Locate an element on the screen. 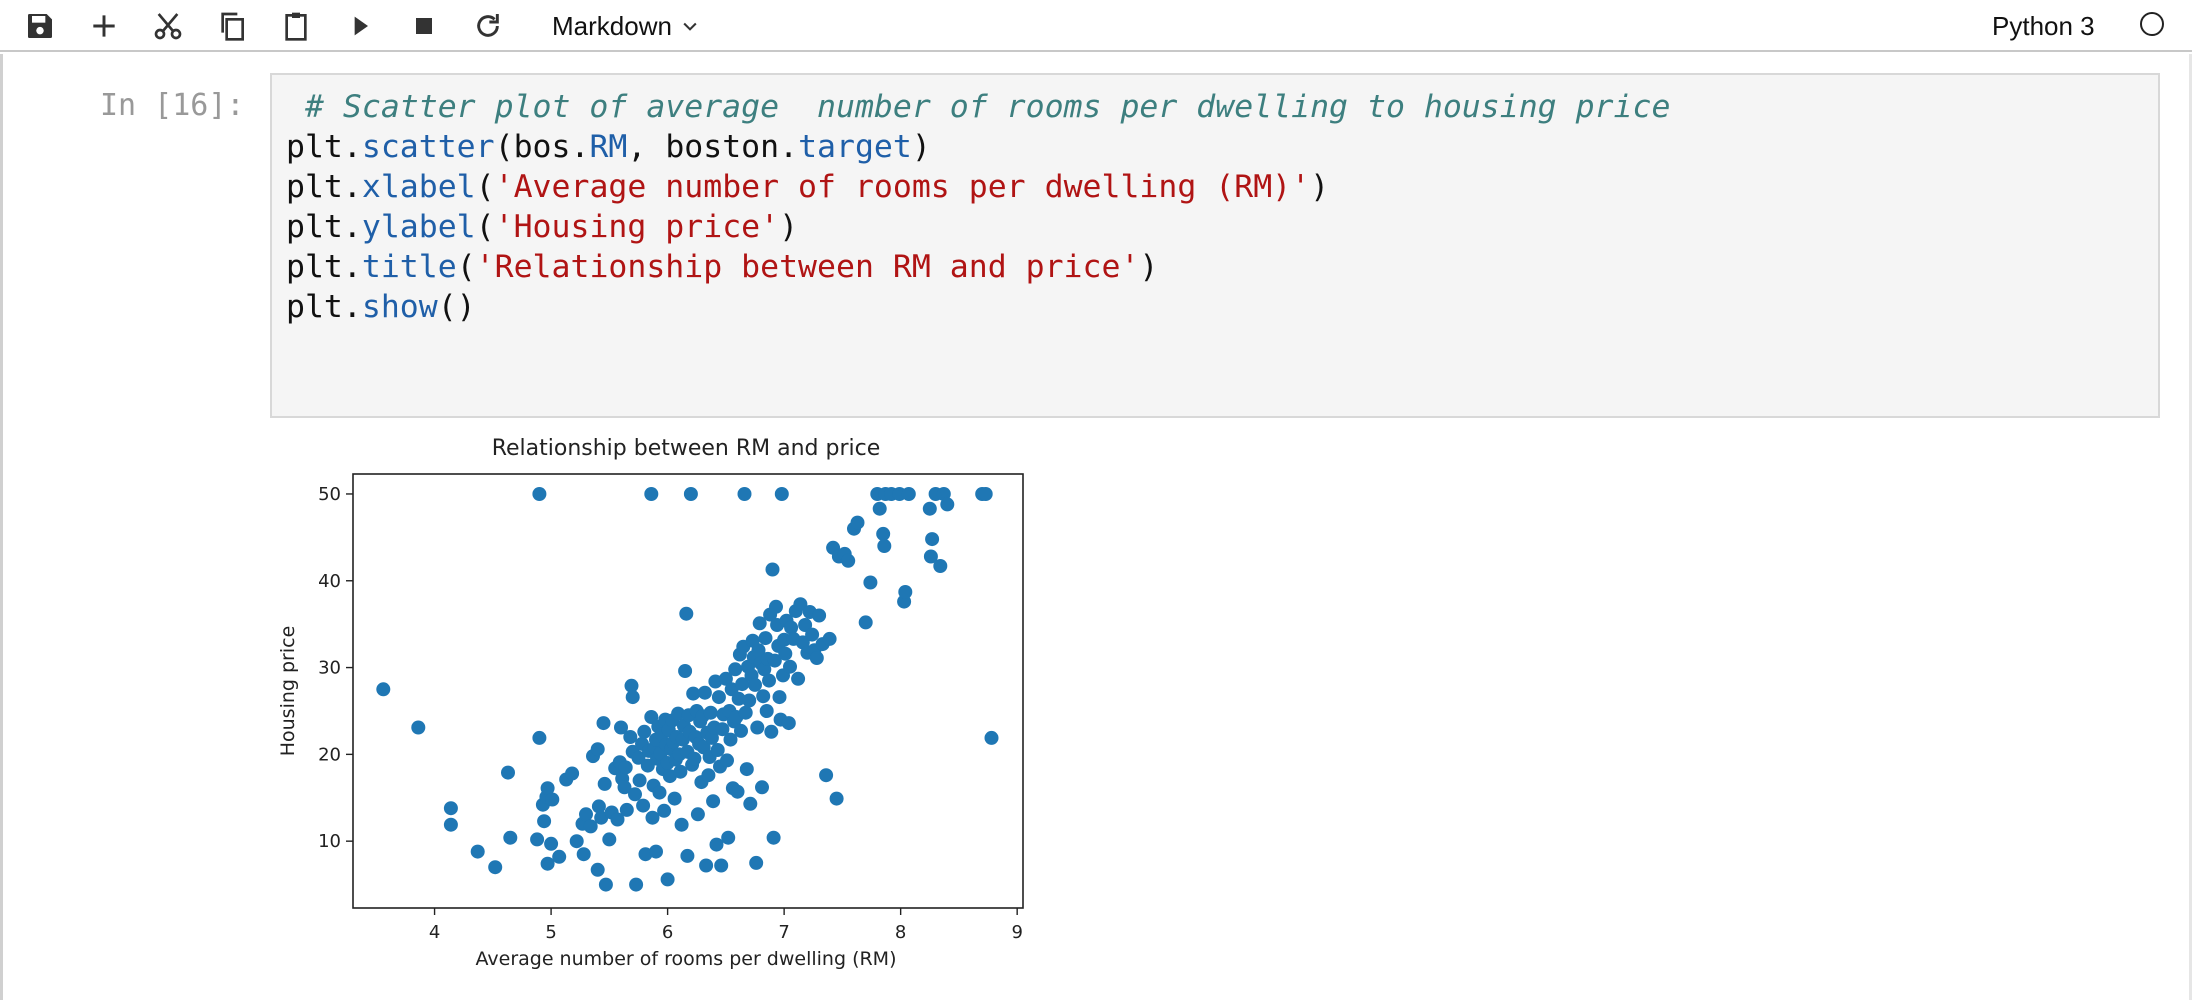 The image size is (2192, 1000). run-button is located at coordinates (360, 26).